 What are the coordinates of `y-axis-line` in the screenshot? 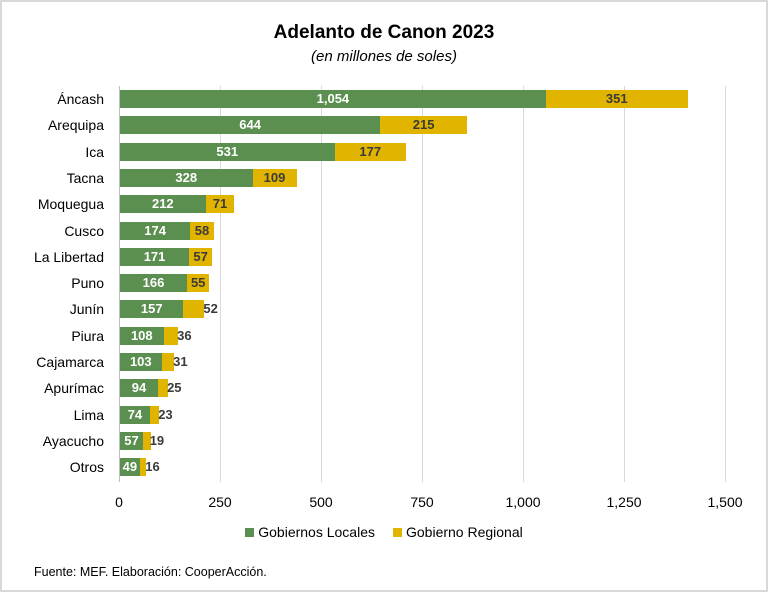 It's located at (119, 284).